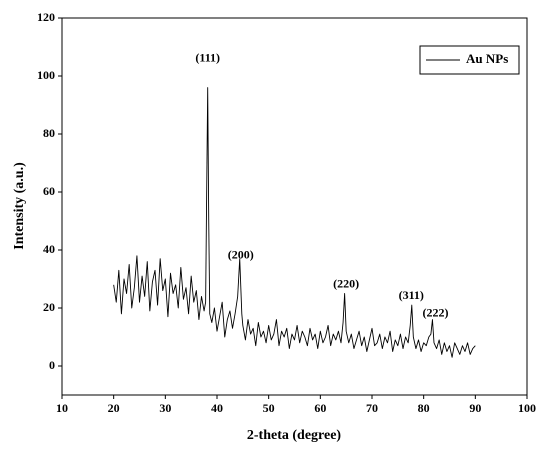 The width and height of the screenshot is (550, 451). Describe the element at coordinates (49, 133) in the screenshot. I see `y-tick-label: 80` at that location.